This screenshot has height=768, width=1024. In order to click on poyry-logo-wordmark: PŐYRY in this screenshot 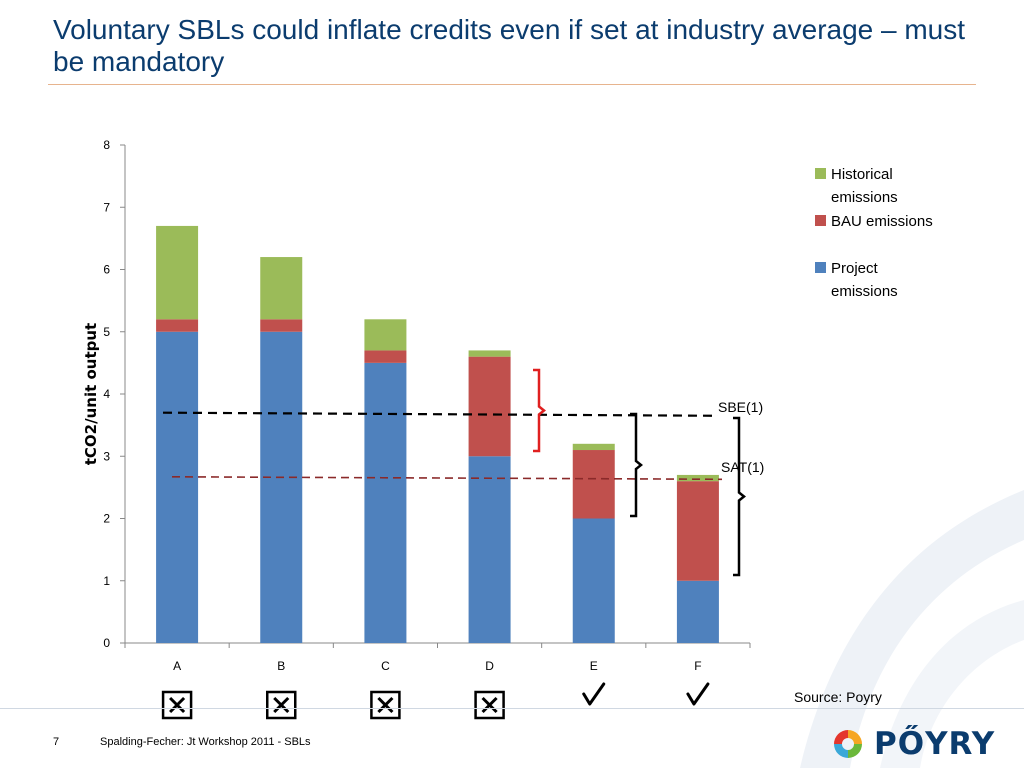, I will do `click(935, 744)`.